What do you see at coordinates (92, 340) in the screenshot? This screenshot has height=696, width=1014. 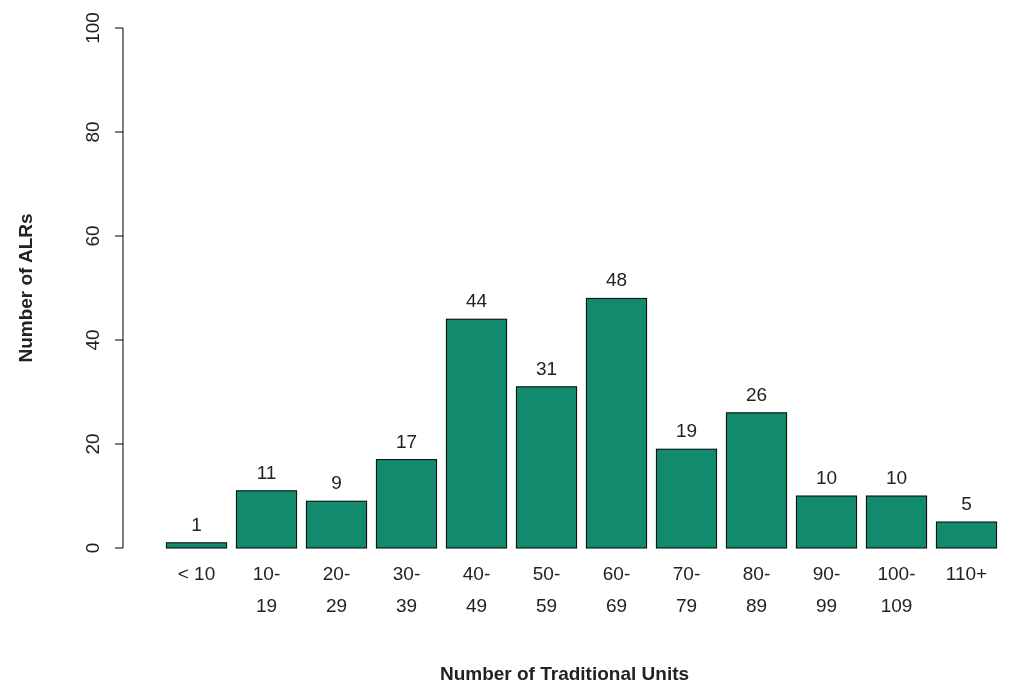 I see `y-tick-label: 40` at bounding box center [92, 340].